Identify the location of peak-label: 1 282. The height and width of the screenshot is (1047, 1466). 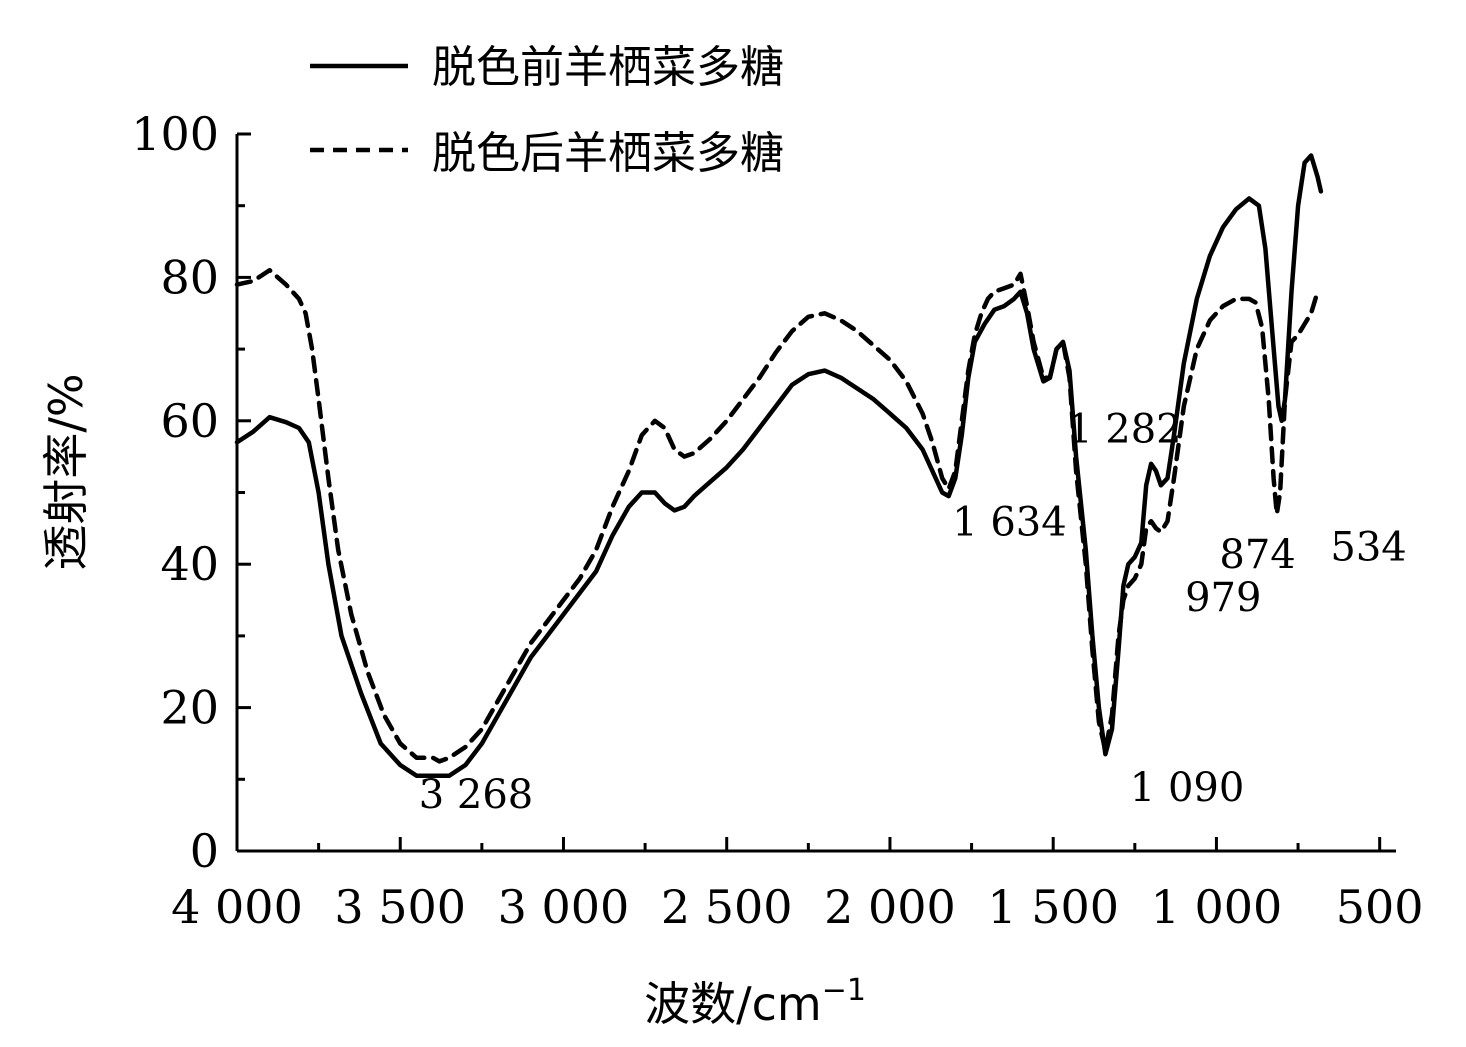
(1124, 429).